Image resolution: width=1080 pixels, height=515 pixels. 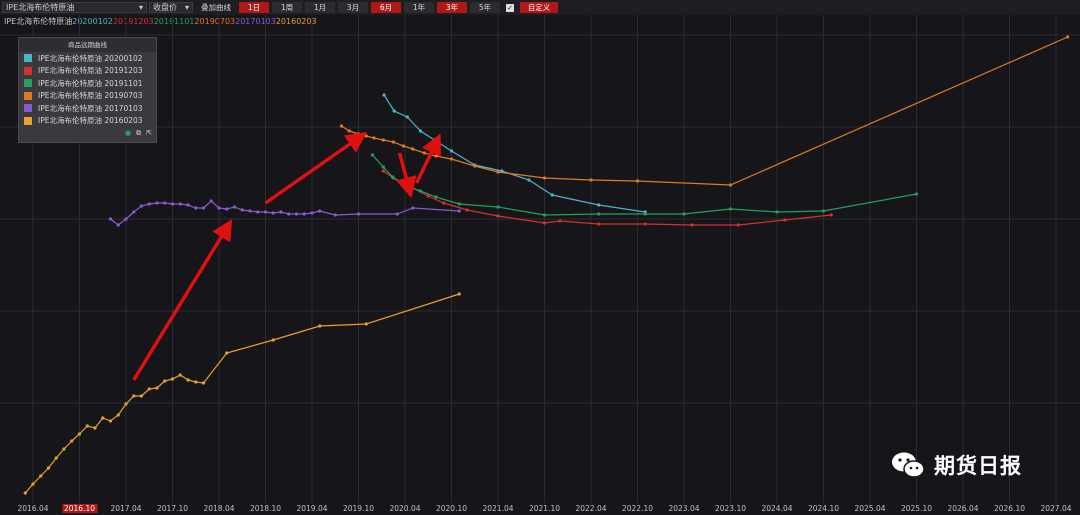 I want to click on overlay-curve-button: 叠加曲线, so click(x=216, y=7).